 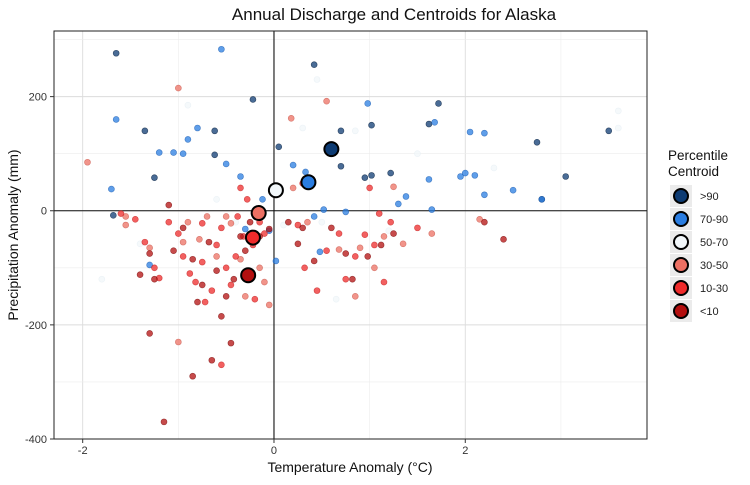 What do you see at coordinates (698, 155) in the screenshot?
I see `legend-title: Percentile` at bounding box center [698, 155].